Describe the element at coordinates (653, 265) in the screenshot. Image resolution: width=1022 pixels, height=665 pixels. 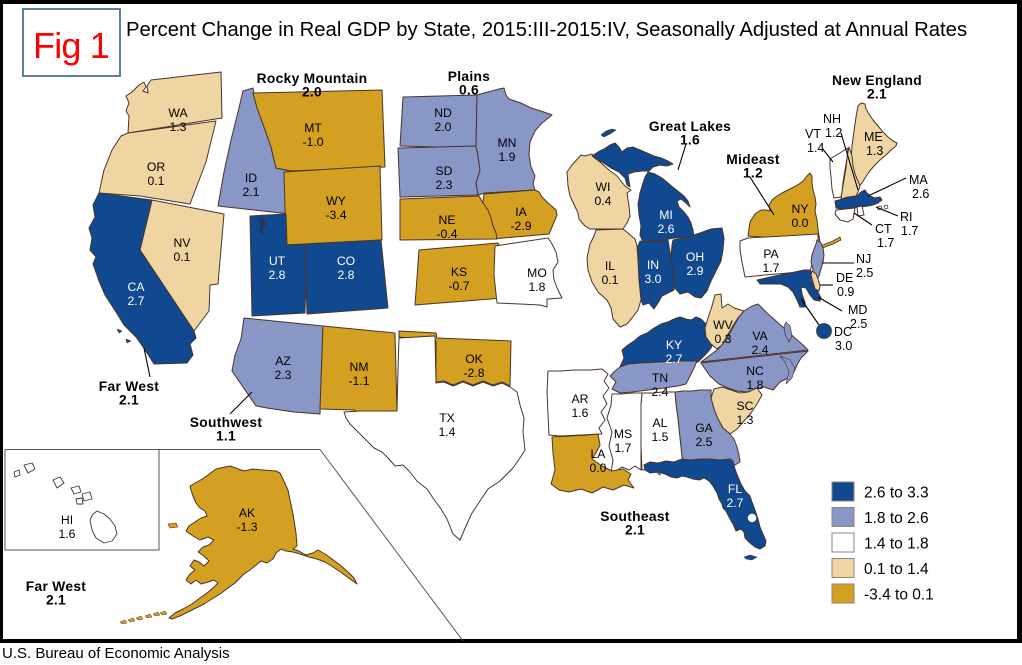
I see `svg-text: IN` at that location.